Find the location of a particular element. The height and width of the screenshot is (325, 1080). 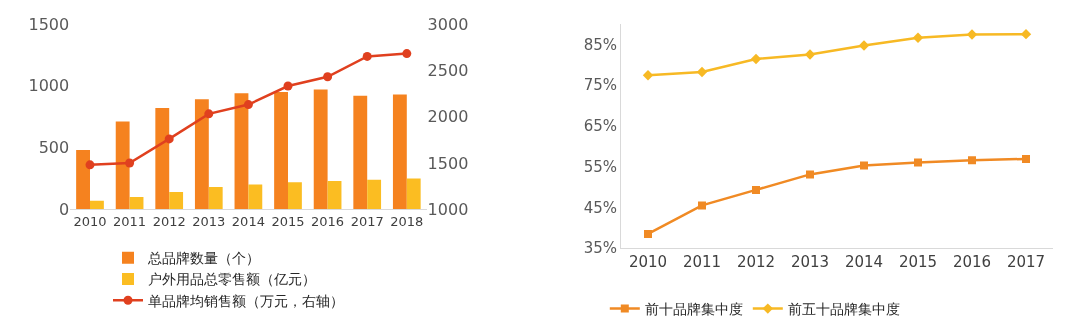

legend-label: 前十品牌集中度 is located at coordinates (693, 309).